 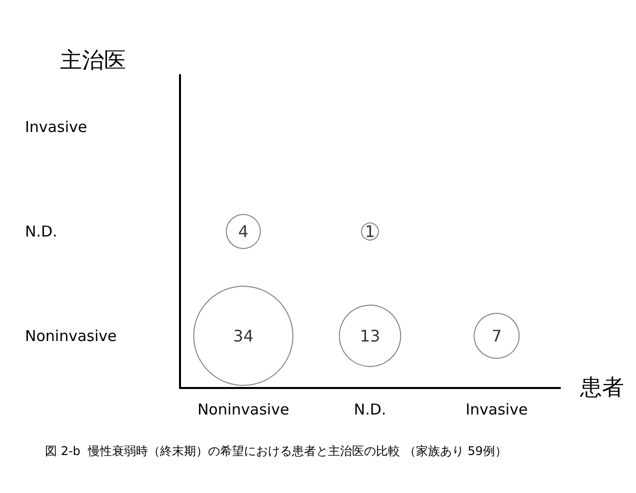 I want to click on data-label: 7, so click(x=497, y=336).